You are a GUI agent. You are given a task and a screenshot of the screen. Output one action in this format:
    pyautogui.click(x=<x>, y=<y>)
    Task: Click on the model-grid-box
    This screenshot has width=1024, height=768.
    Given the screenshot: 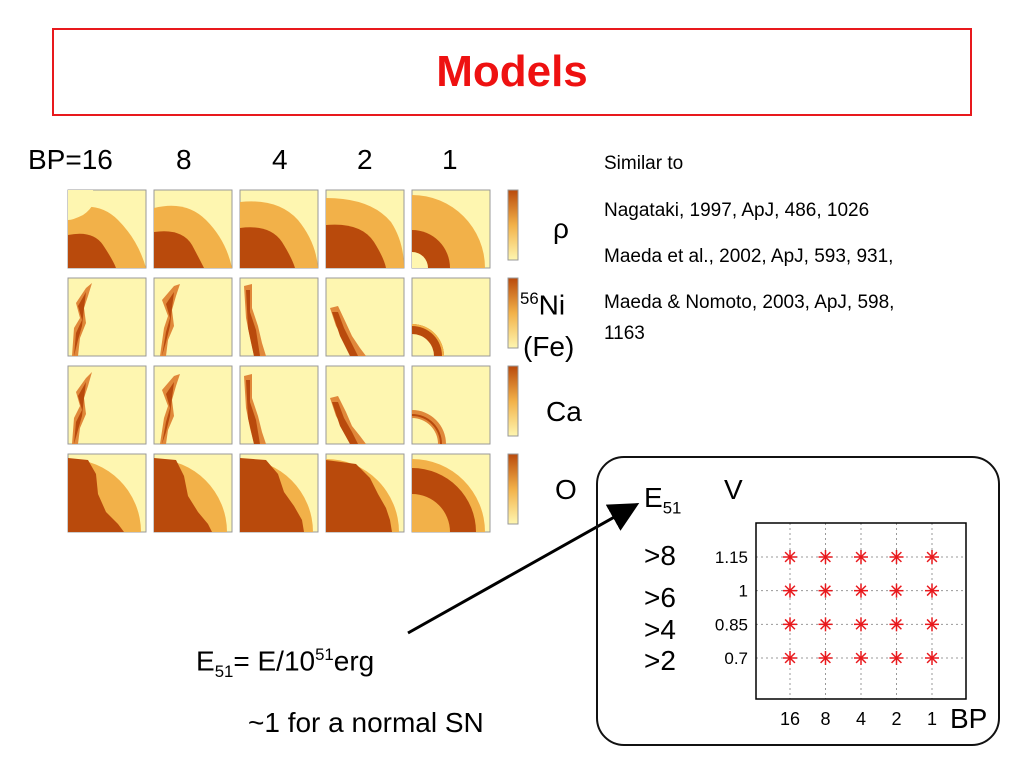 What is the action you would take?
    pyautogui.click(x=798, y=601)
    